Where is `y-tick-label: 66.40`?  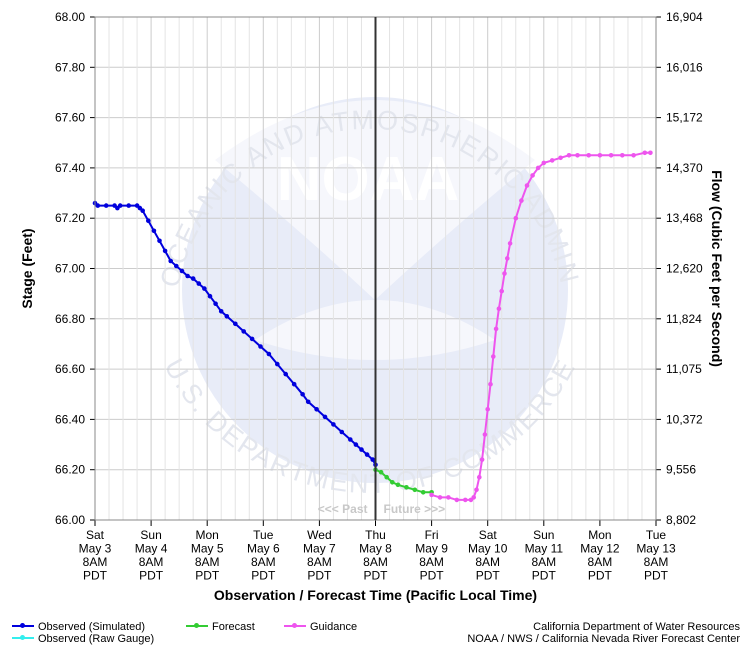 y-tick-label: 66.40 is located at coordinates (70, 419).